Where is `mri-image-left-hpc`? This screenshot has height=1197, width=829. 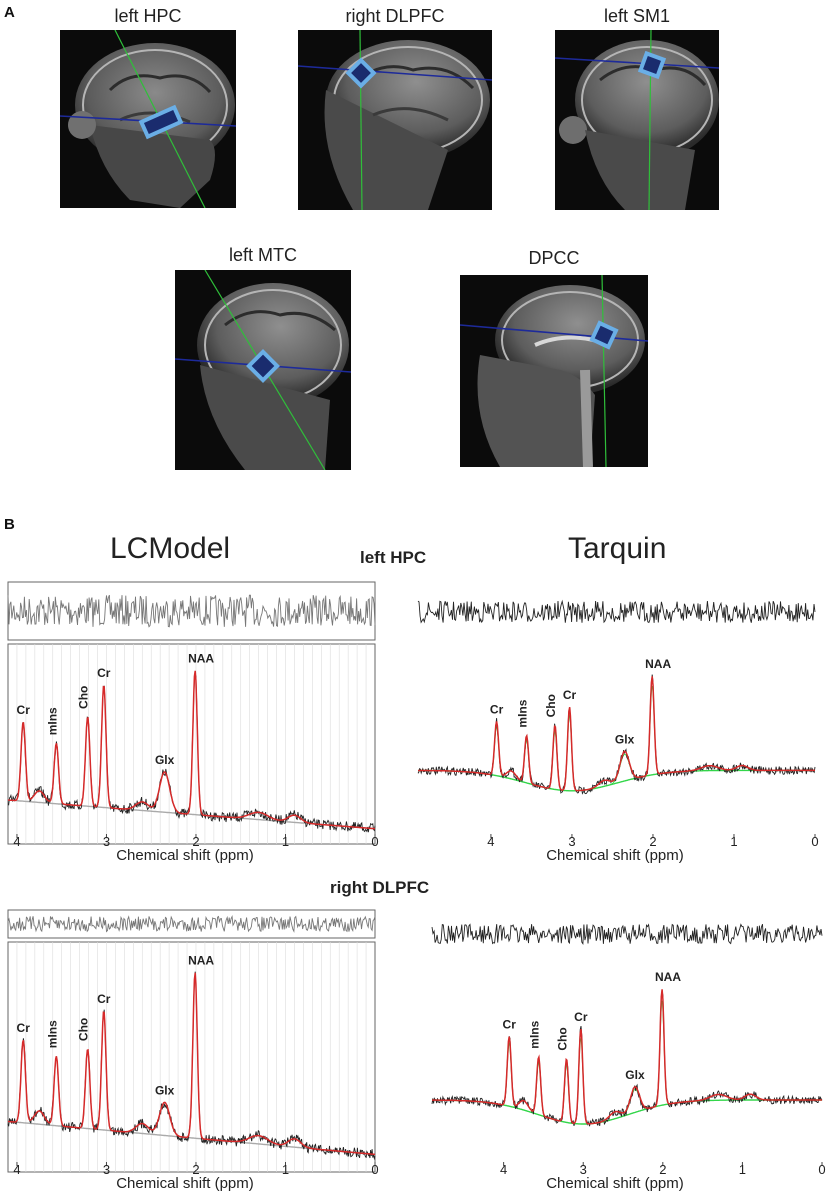
mri-image-left-hpc is located at coordinates (148, 119).